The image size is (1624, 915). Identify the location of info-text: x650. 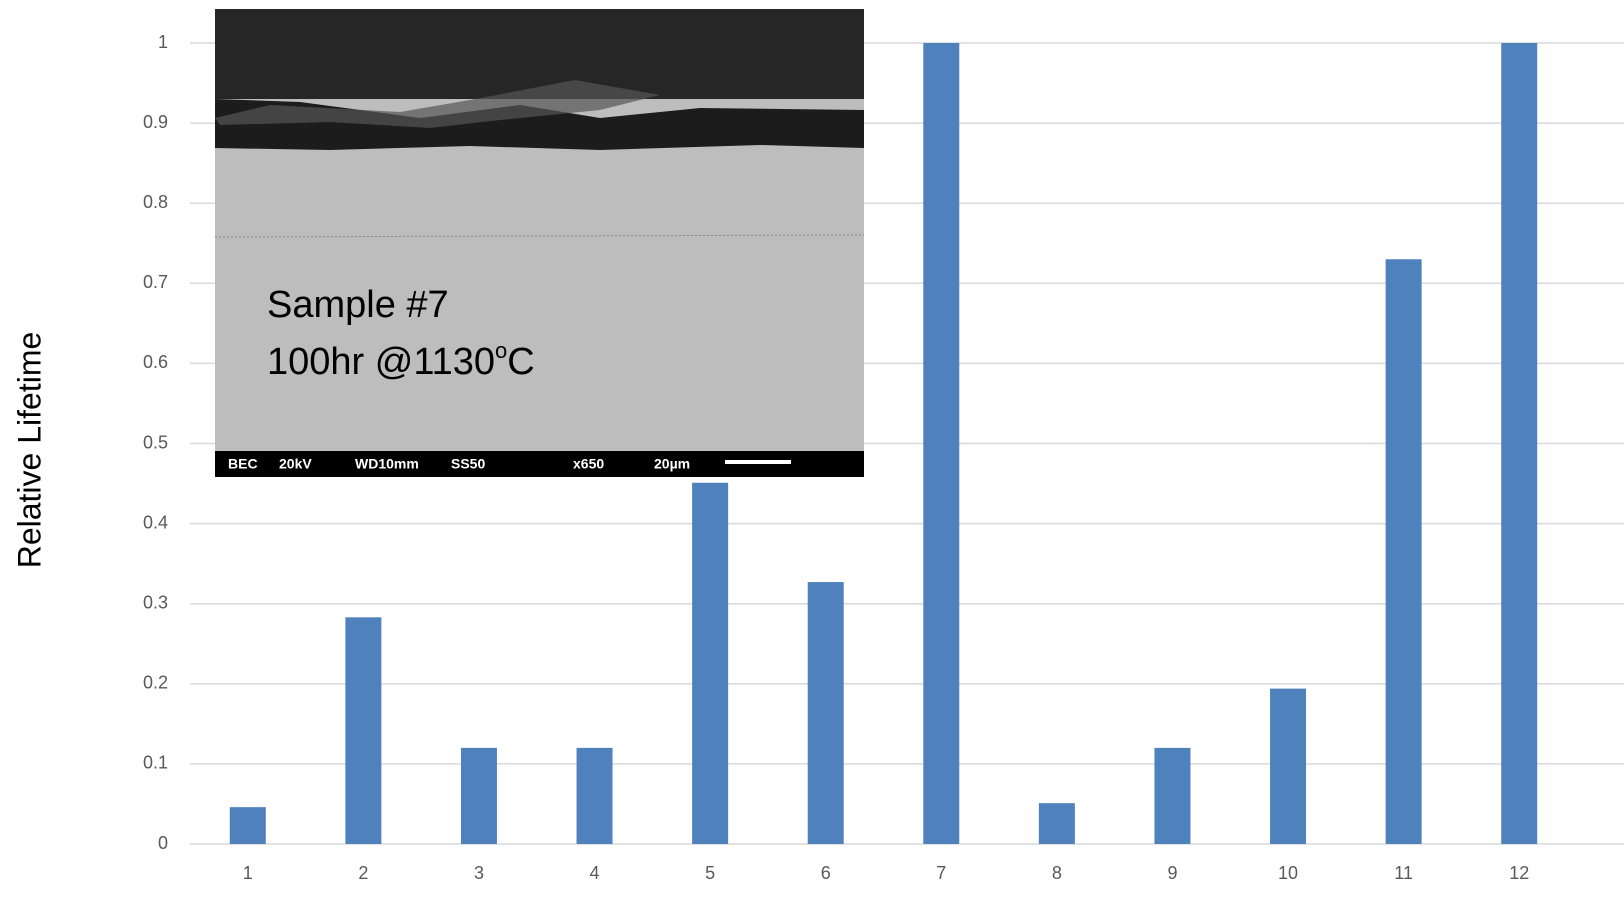
(588, 464).